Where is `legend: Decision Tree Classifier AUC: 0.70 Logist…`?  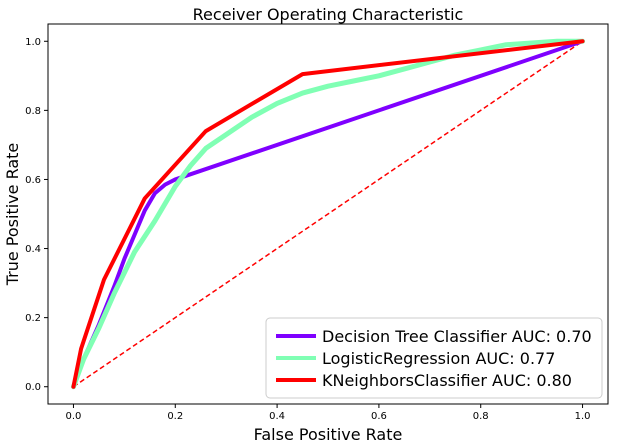
legend: Decision Tree Classifier AUC: 0.70 Logist… is located at coordinates (434, 358).